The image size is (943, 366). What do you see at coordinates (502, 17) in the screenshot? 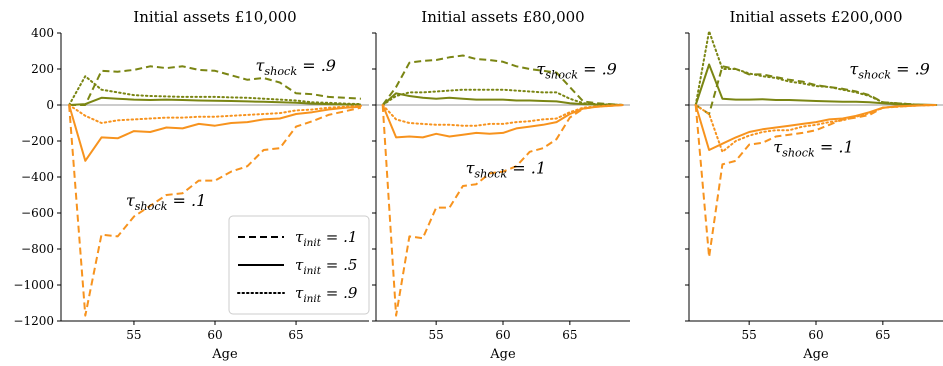
I see `panel-title: Initial assets £80,000` at bounding box center [502, 17].